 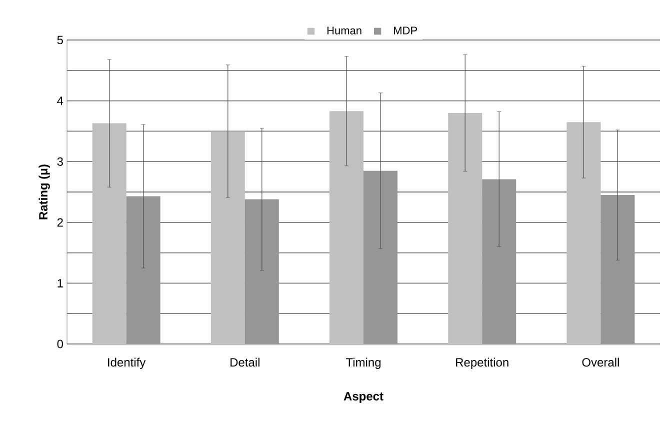 I want to click on x-tick-label: Timing, so click(x=363, y=363).